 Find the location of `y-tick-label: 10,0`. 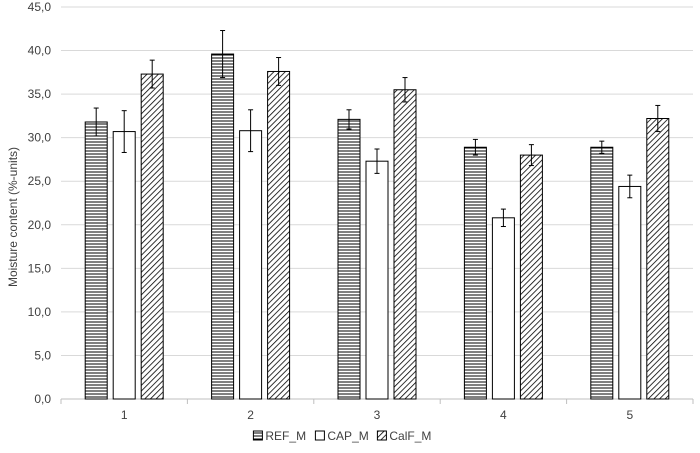

y-tick-label: 10,0 is located at coordinates (40, 312).